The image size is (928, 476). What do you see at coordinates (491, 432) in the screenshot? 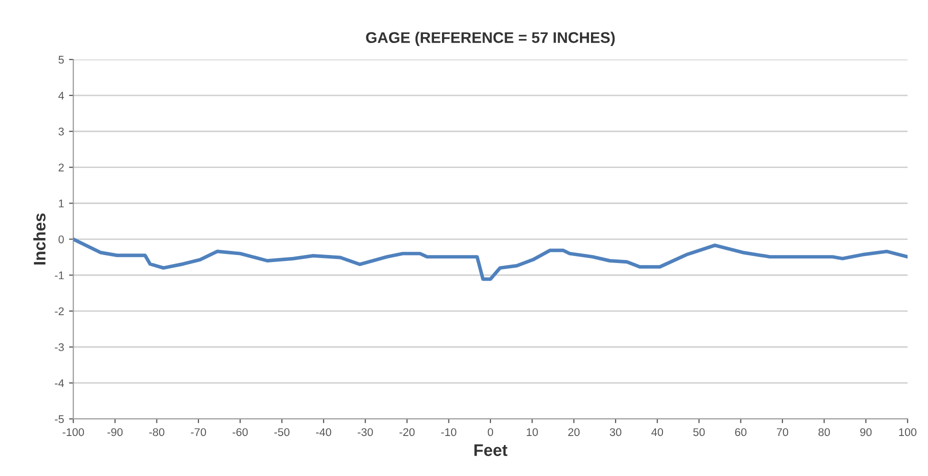
I see `x-tick-label: 0` at bounding box center [491, 432].